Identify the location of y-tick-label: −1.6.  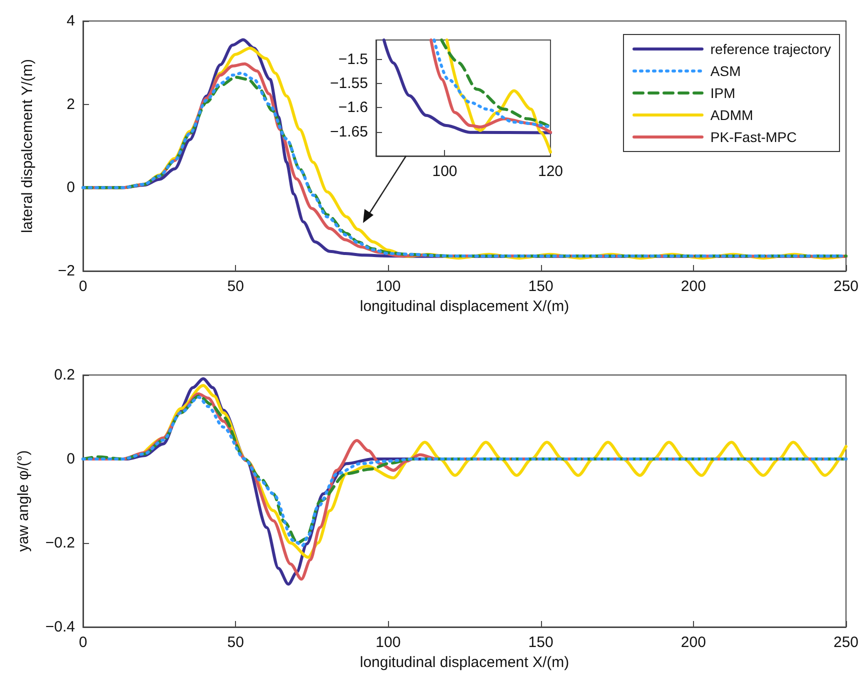
(353, 107).